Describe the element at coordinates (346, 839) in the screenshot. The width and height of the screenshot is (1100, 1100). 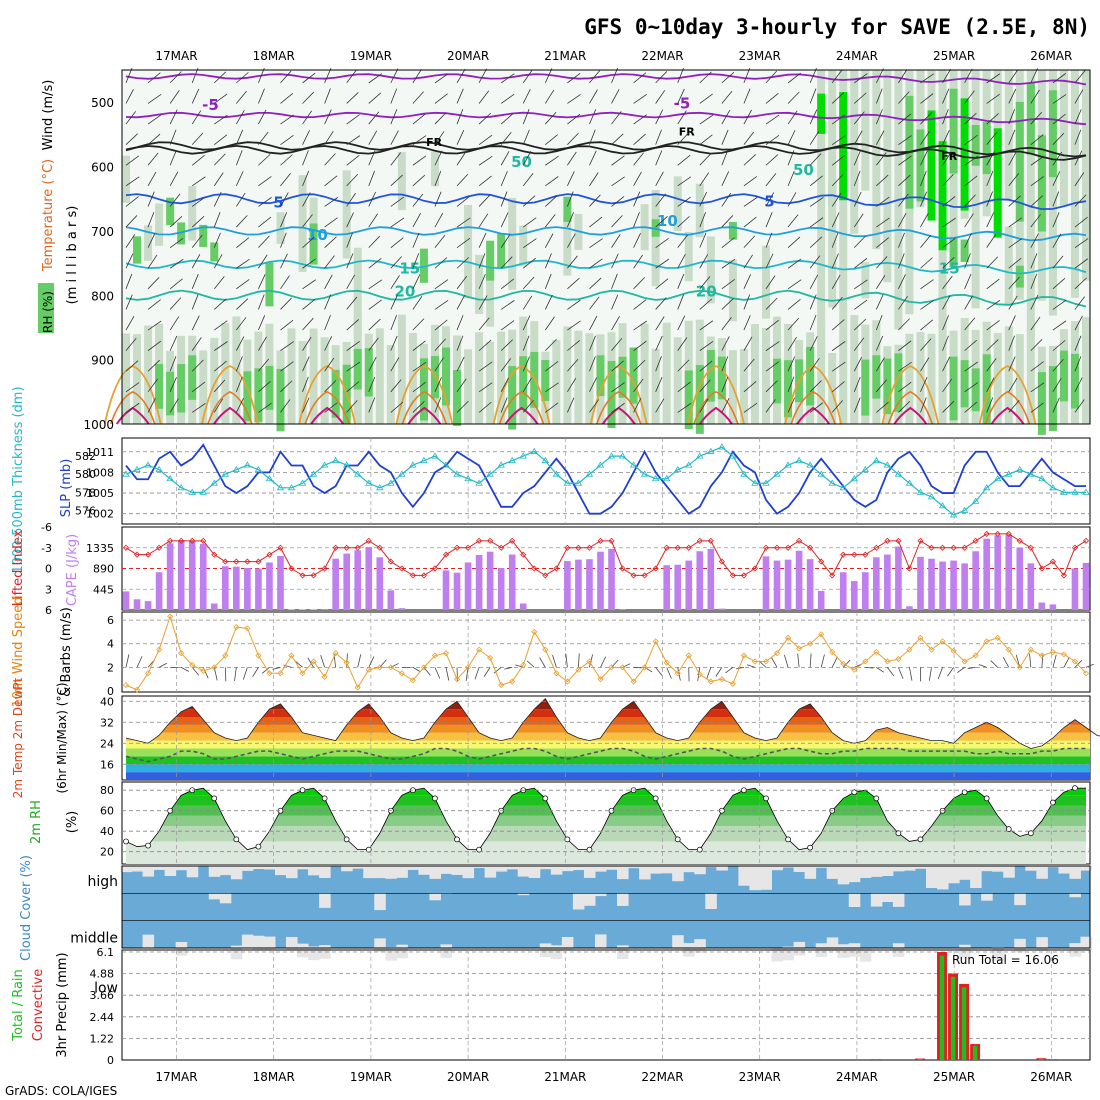
I see `rh-point` at that location.